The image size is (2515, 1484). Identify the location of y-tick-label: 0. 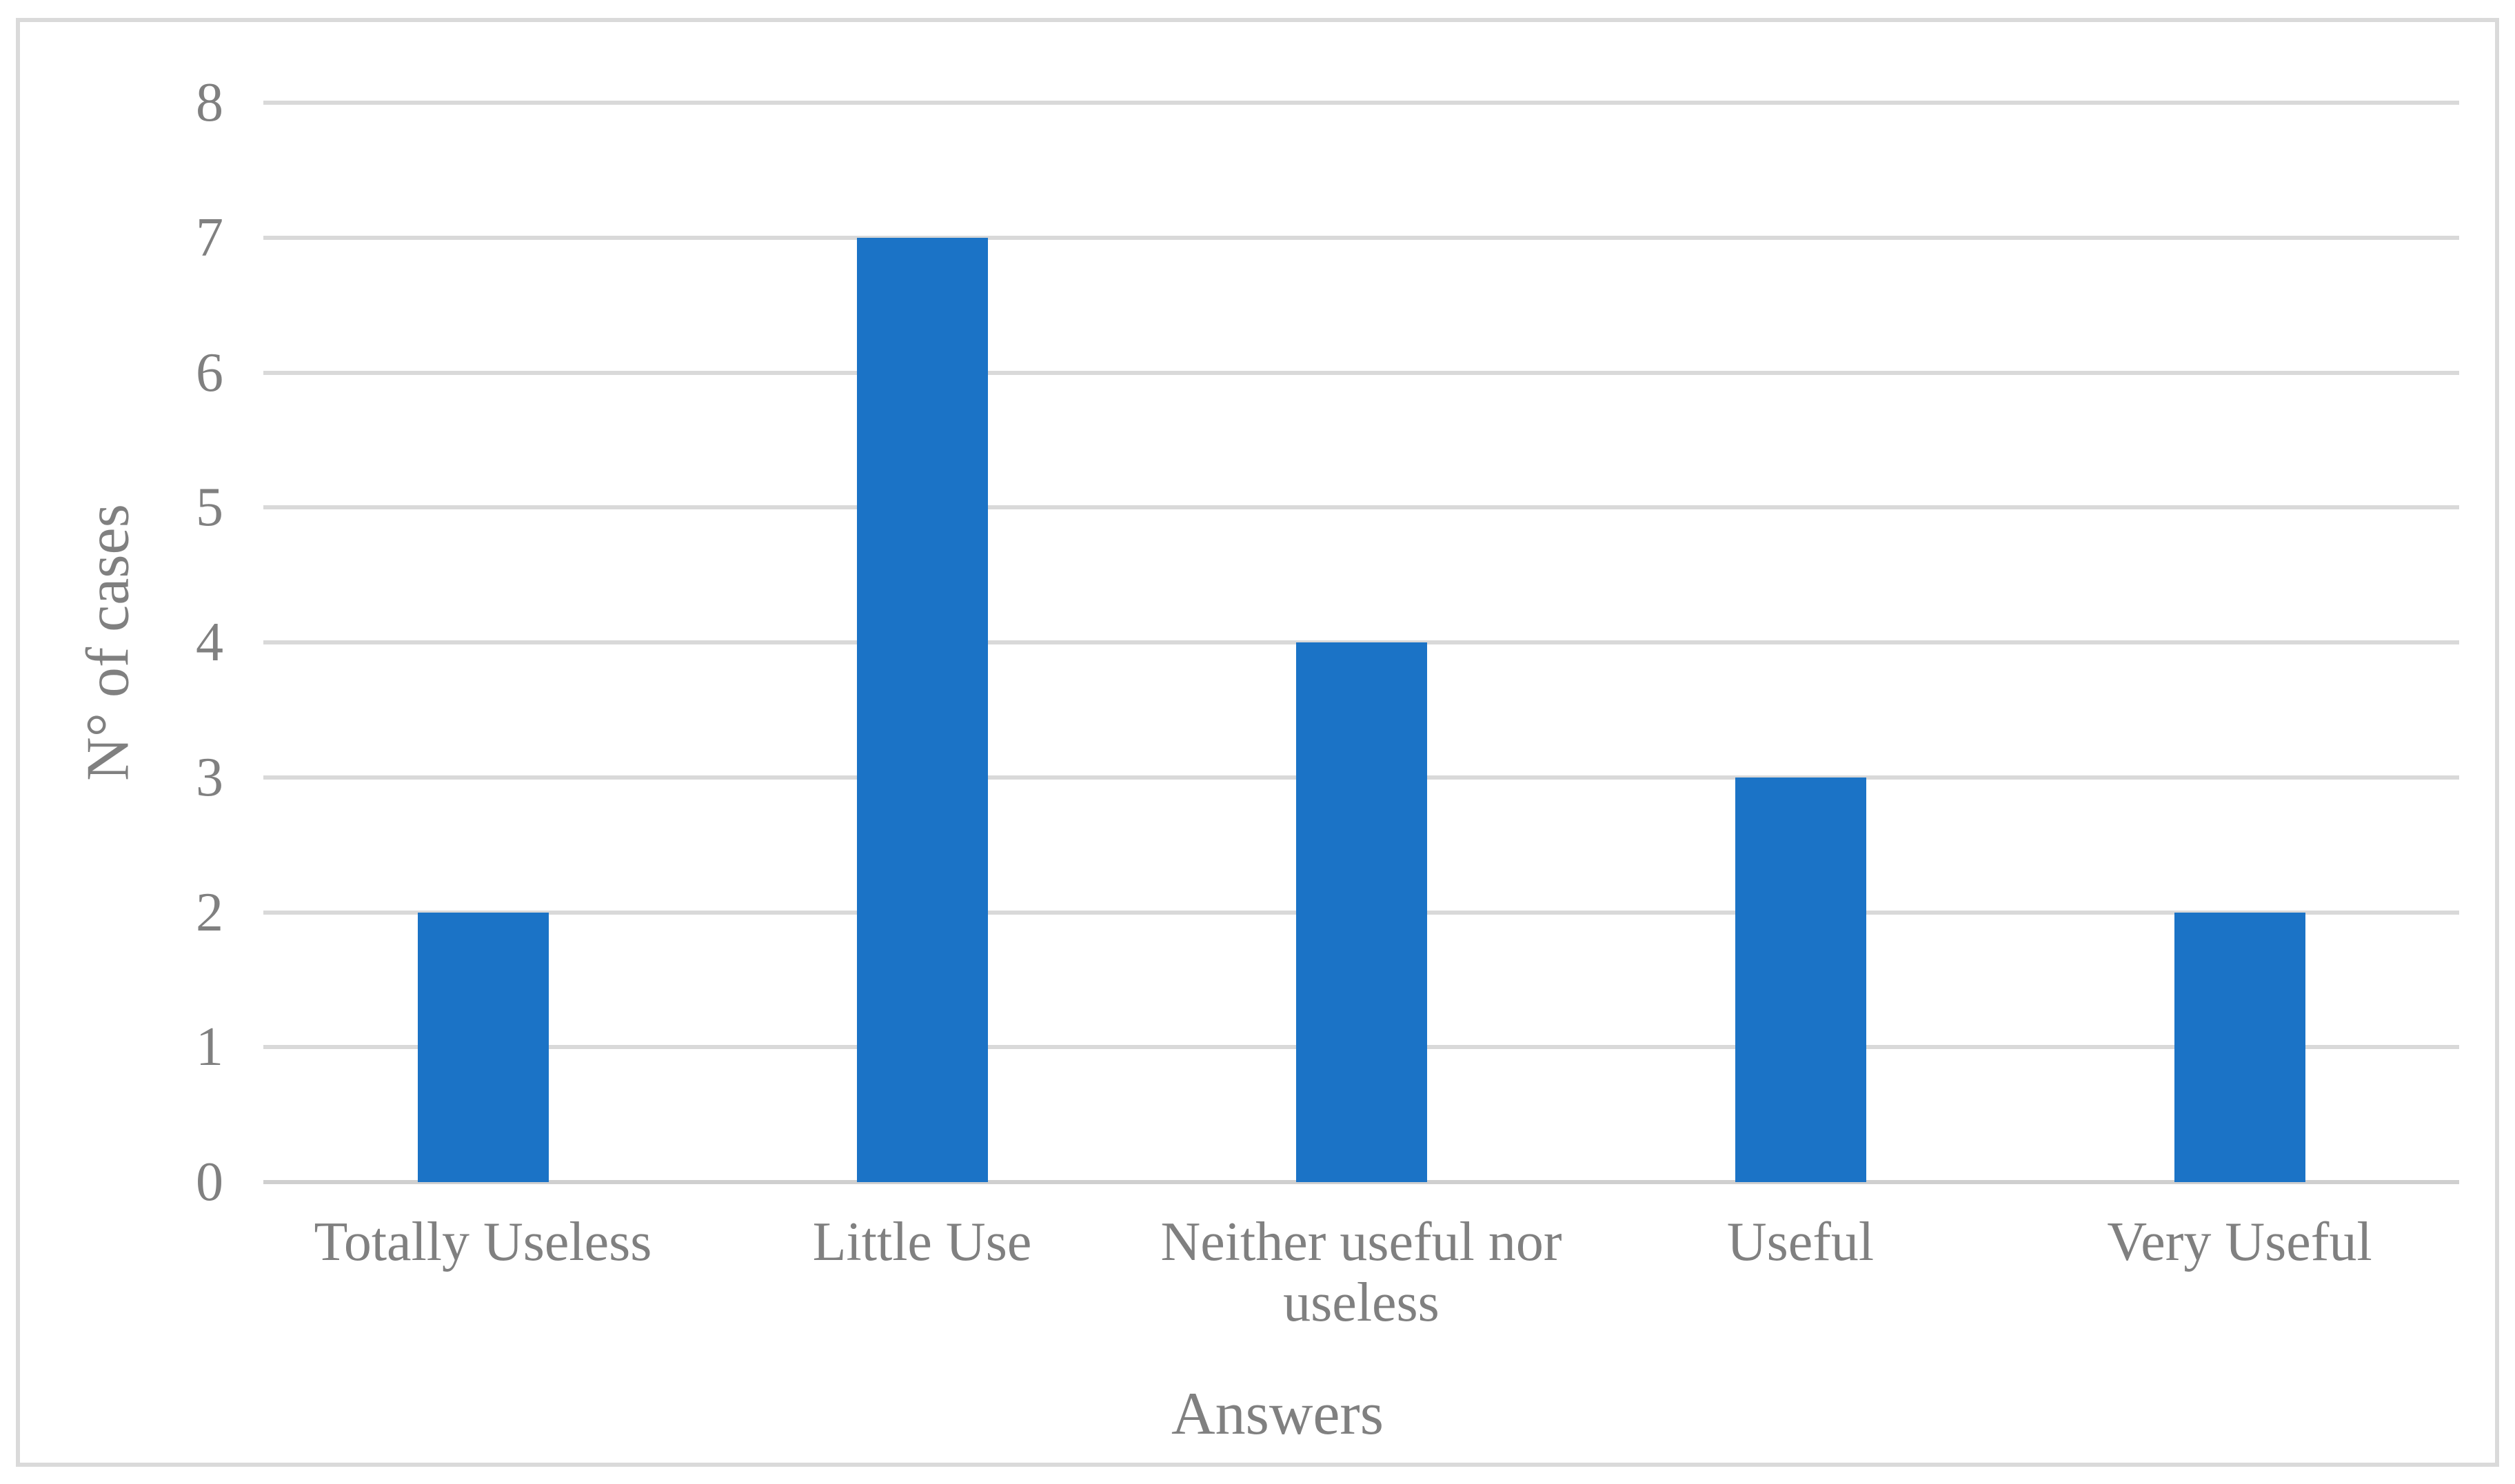
(210, 1182).